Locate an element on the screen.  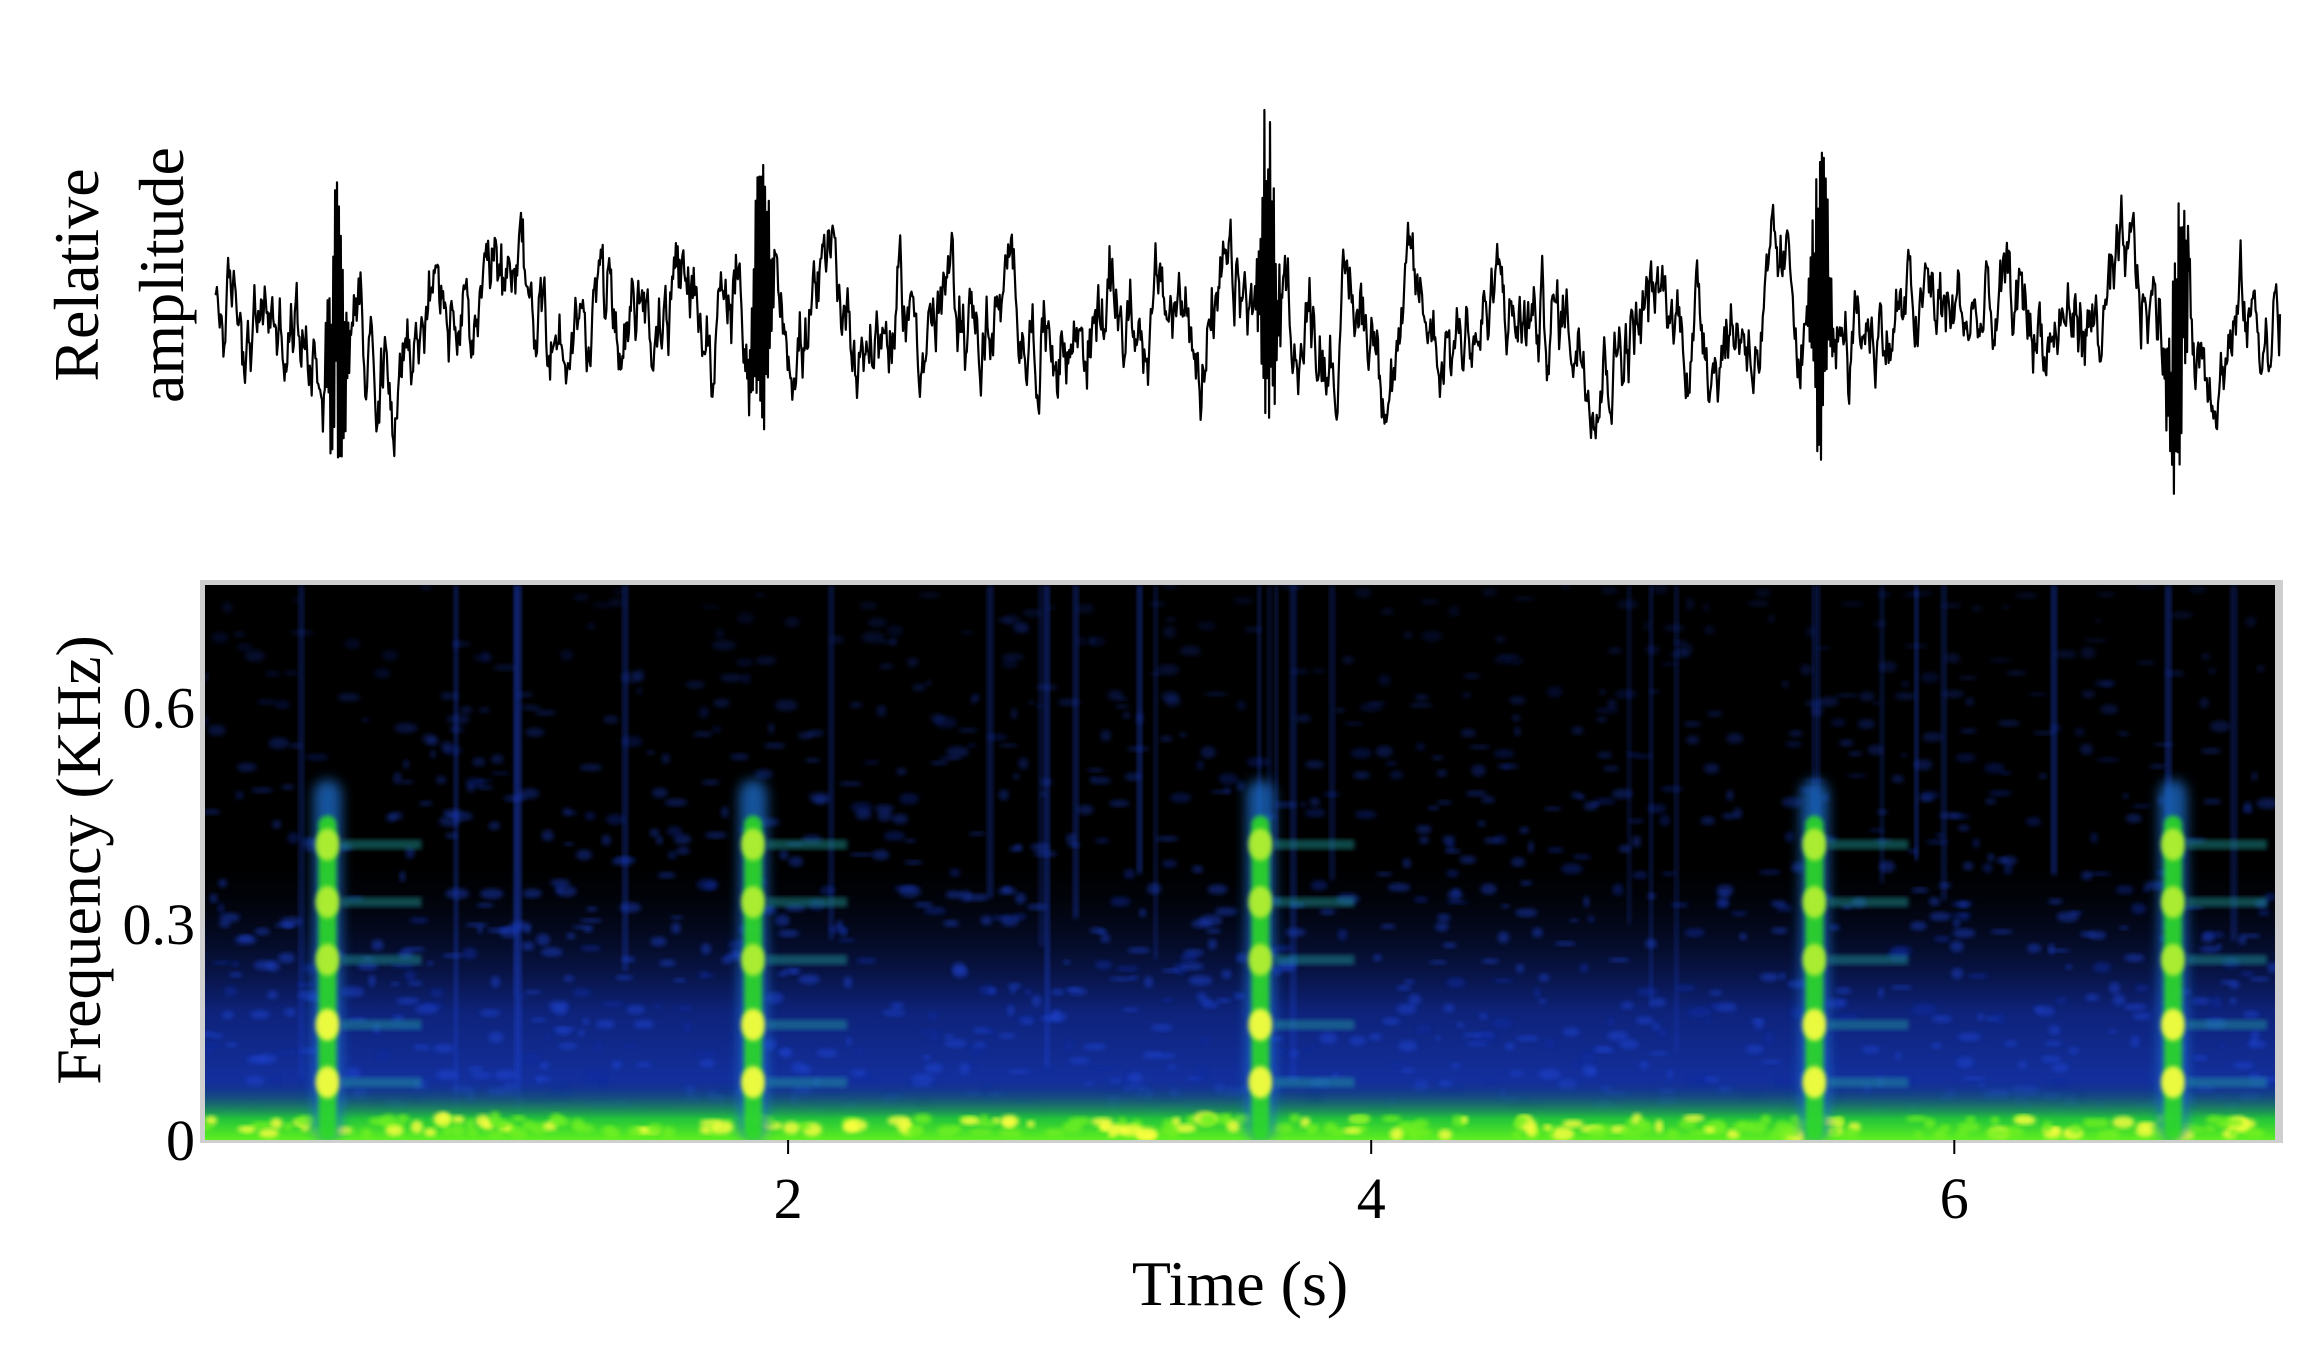
x-tick-label: 4 is located at coordinates (1371, 1198).